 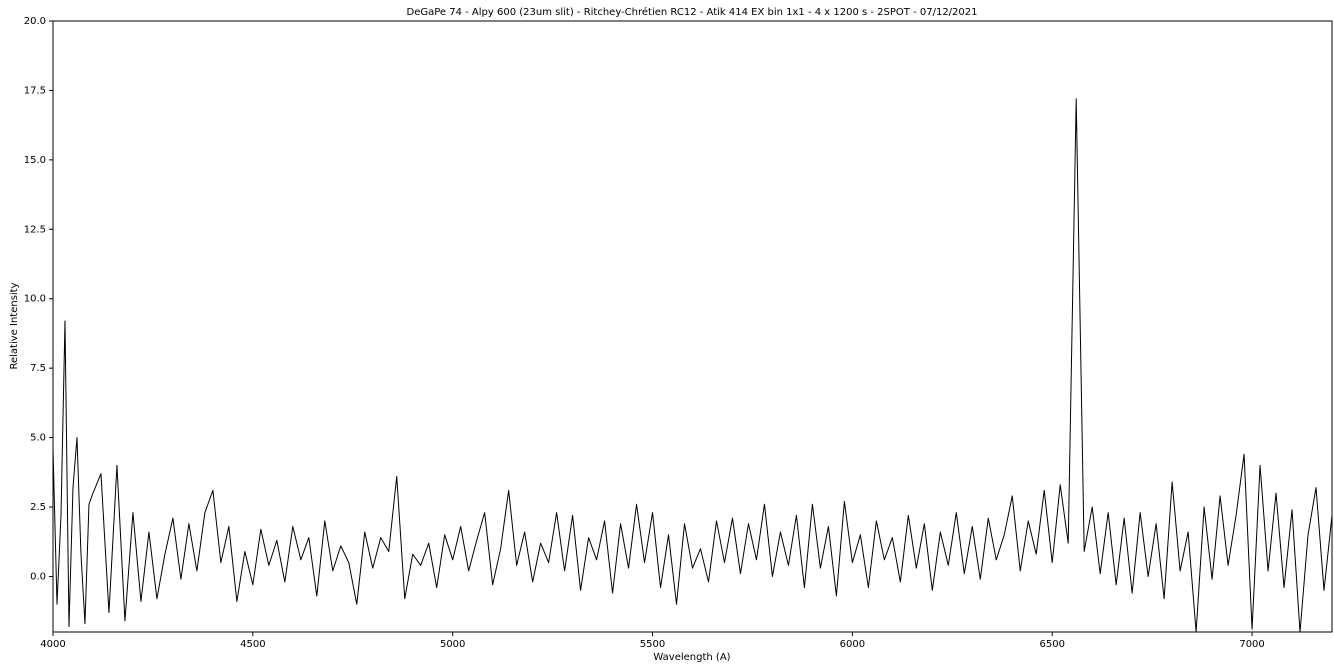 I want to click on y-tick-label: 5.0, so click(x=38, y=438).